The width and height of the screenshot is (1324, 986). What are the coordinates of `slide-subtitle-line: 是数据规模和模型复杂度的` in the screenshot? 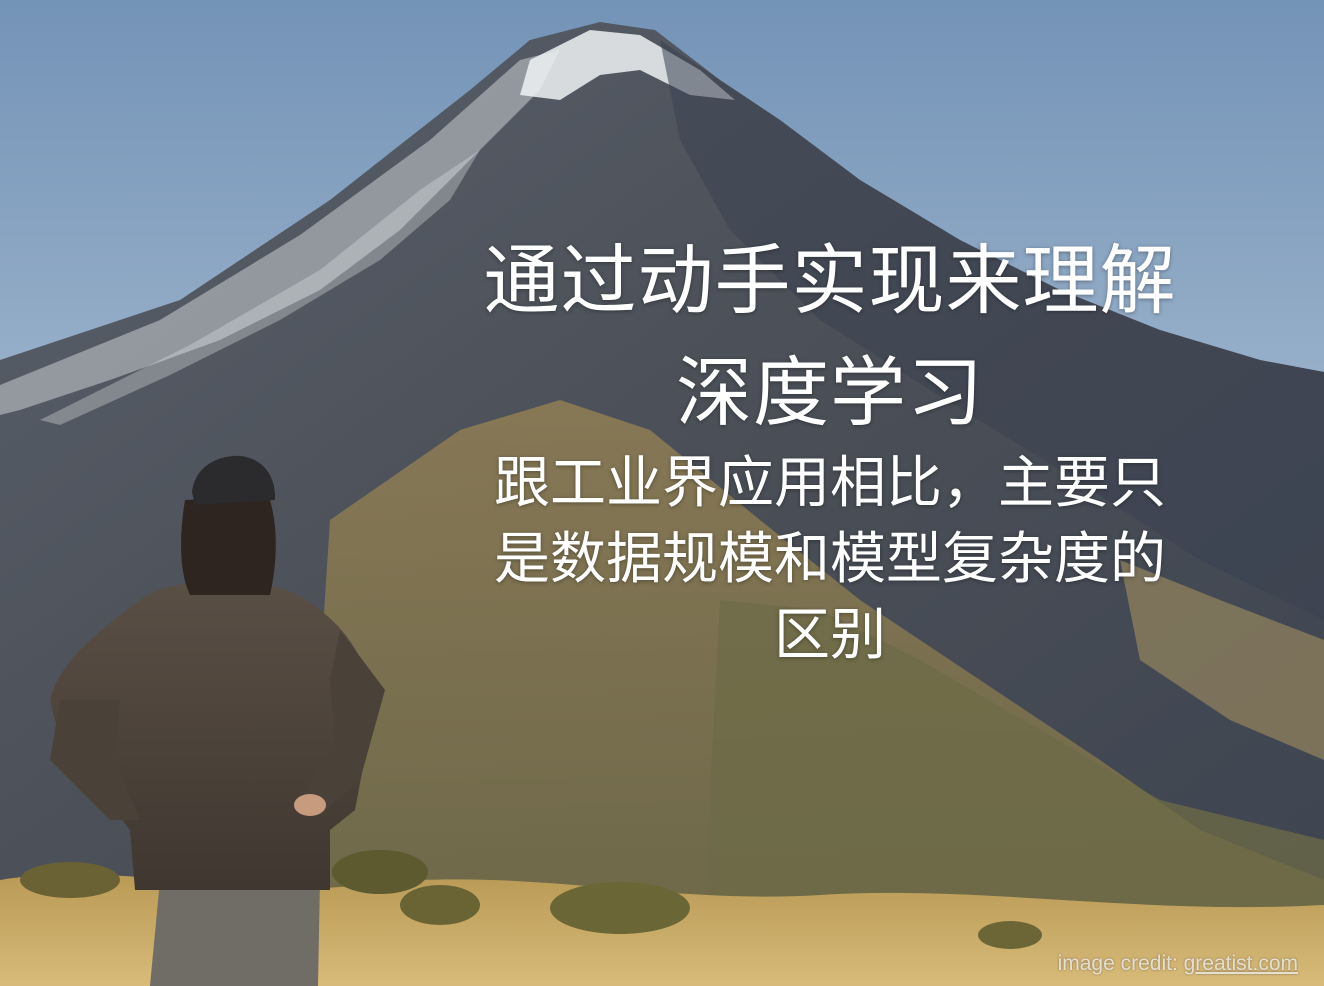 It's located at (830, 559).